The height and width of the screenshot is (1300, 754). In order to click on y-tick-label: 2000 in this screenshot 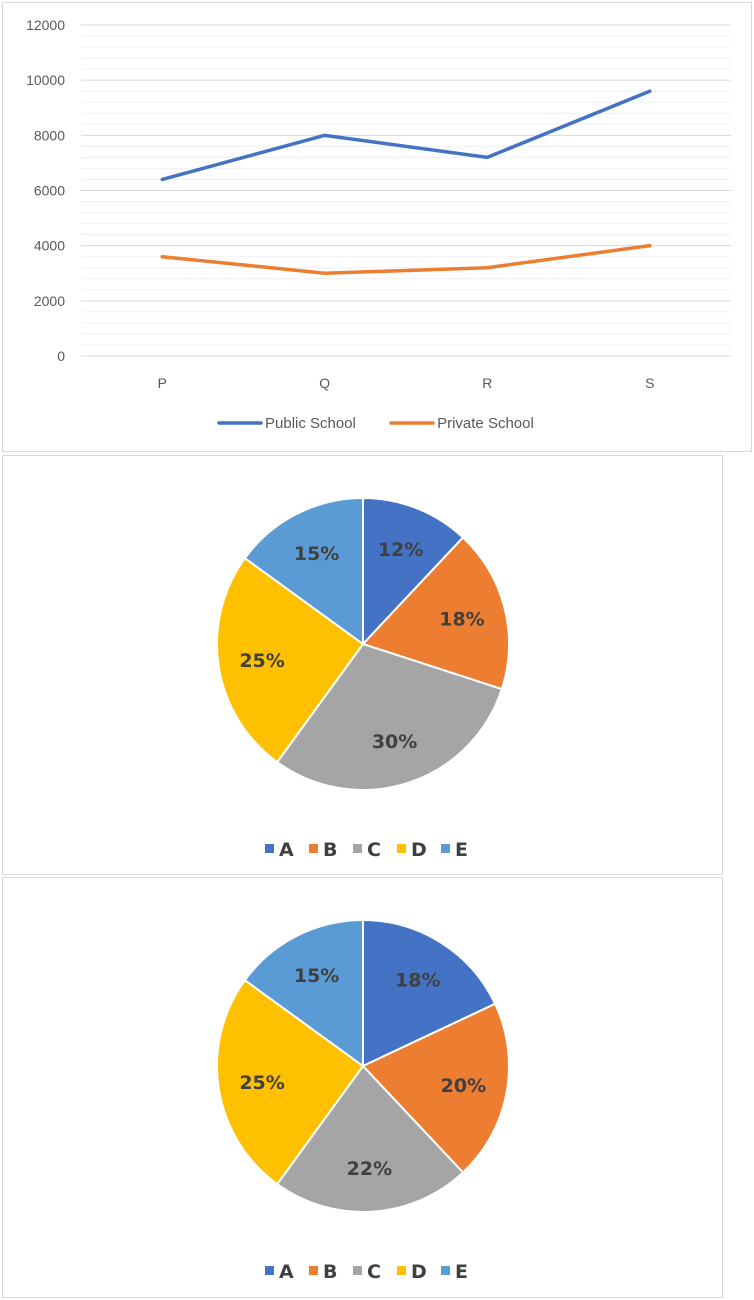, I will do `click(49, 301)`.